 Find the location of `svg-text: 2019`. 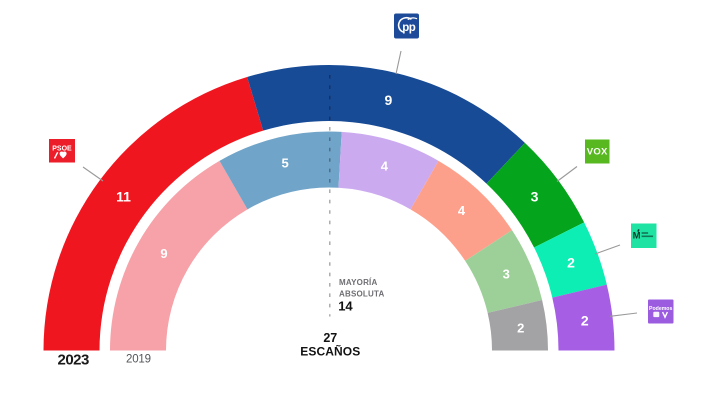

svg-text: 2019 is located at coordinates (138, 360).